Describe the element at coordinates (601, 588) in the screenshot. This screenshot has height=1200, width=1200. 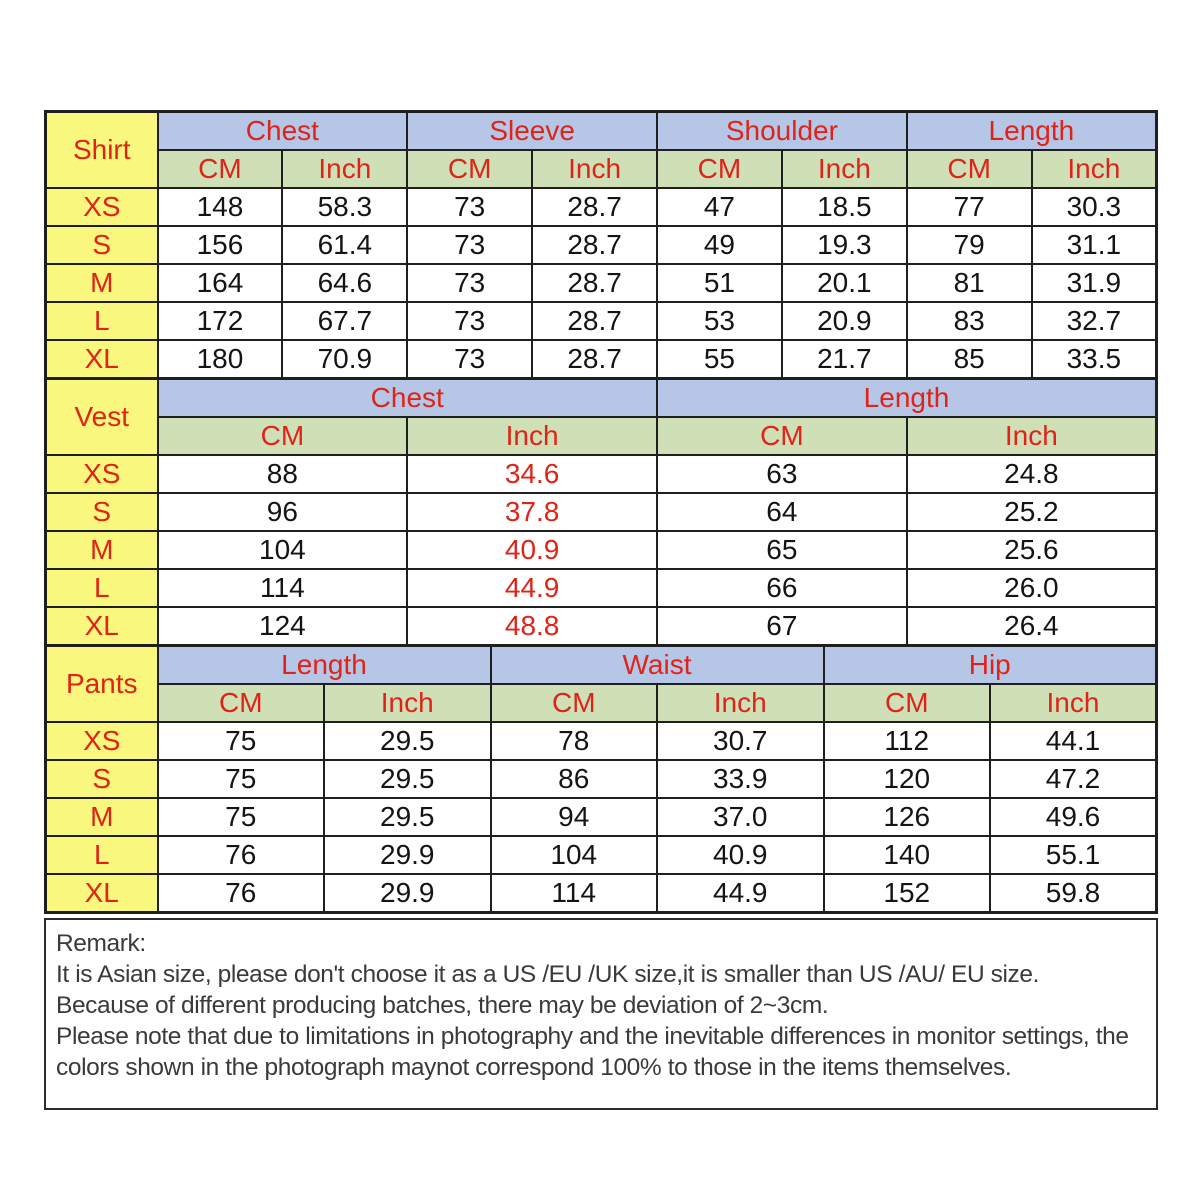
I see `table-row-vest-l: L 114 44.9 66 26.0` at that location.